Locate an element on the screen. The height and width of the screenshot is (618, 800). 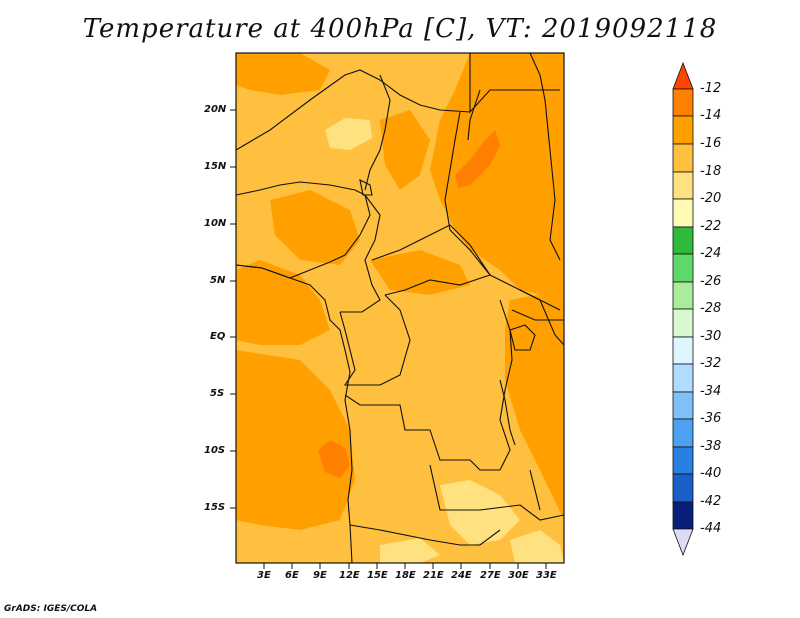
border-chad-sudan is located at coordinates (467, 193).